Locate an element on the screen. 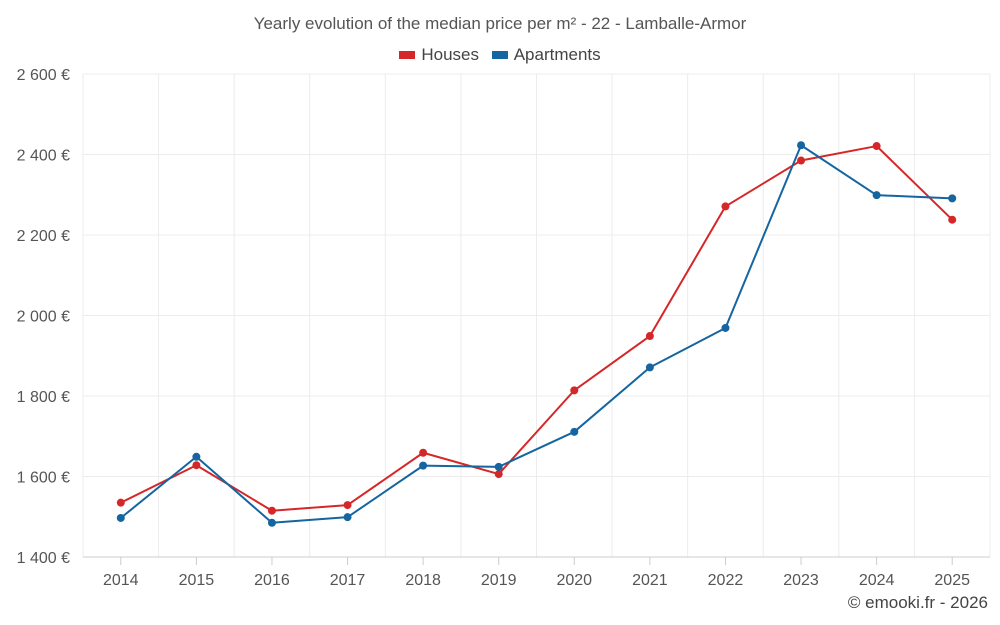 The height and width of the screenshot is (625, 1000). legend-item-houses: Houses is located at coordinates (439, 55).